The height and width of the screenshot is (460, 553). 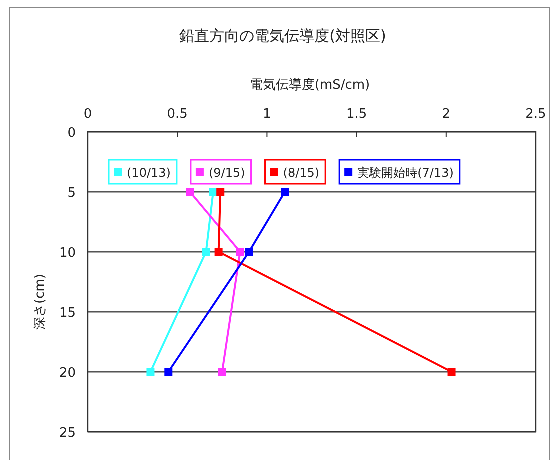 I want to click on x-axis-title: 電気伝導度(mS/cm), so click(x=310, y=85).